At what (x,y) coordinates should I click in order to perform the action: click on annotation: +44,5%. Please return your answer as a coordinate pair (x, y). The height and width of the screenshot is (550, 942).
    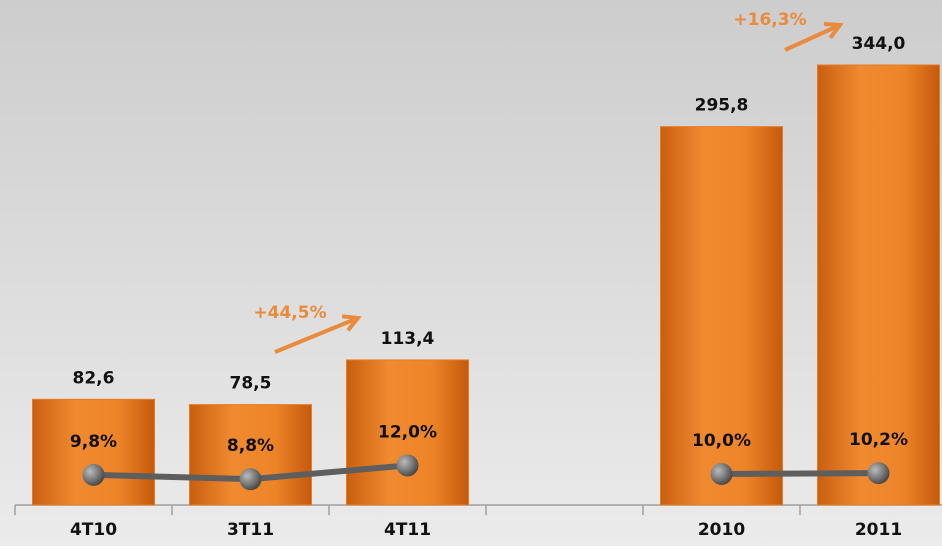
    Looking at the image, I should click on (289, 313).